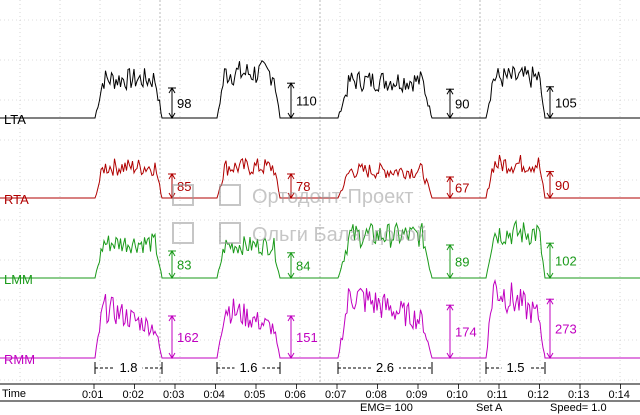 The width and height of the screenshot is (640, 415). What do you see at coordinates (307, 337) in the screenshot?
I see `amplitude-value-rmm-2: 151` at bounding box center [307, 337].